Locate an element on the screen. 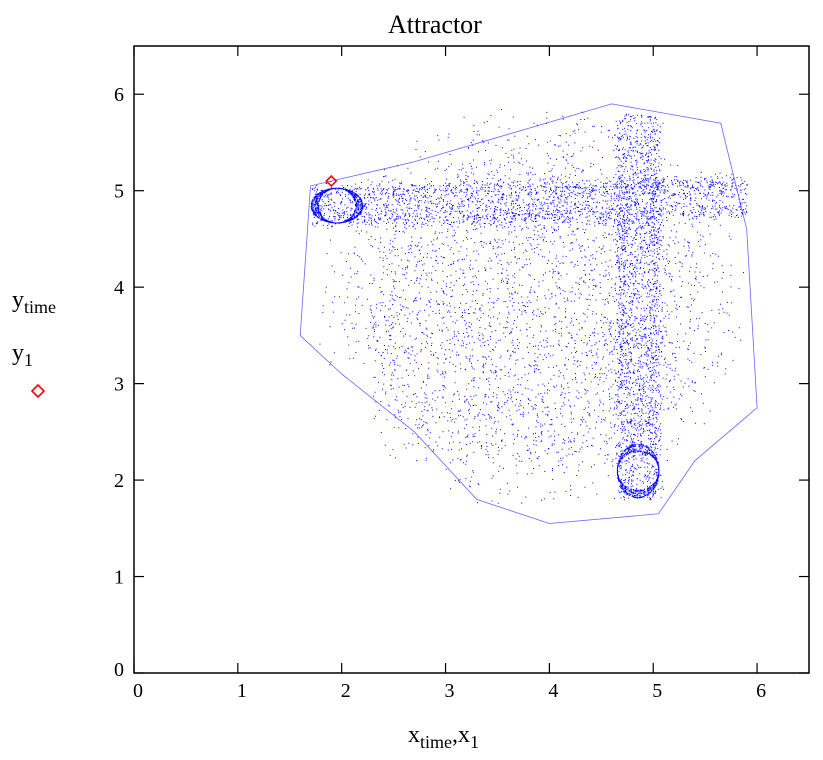 The height and width of the screenshot is (760, 823). y-tick-label: 4 is located at coordinates (119, 288).